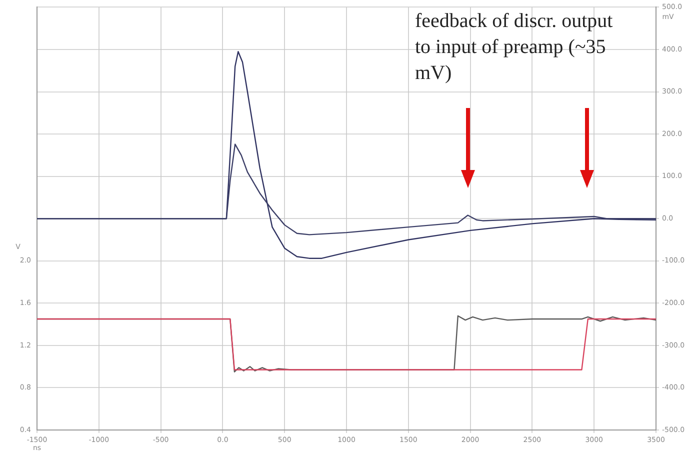  What do you see at coordinates (514, 47) in the screenshot?
I see `annotation: feedback of discr. output to input of preamp (~35 mV)` at bounding box center [514, 47].